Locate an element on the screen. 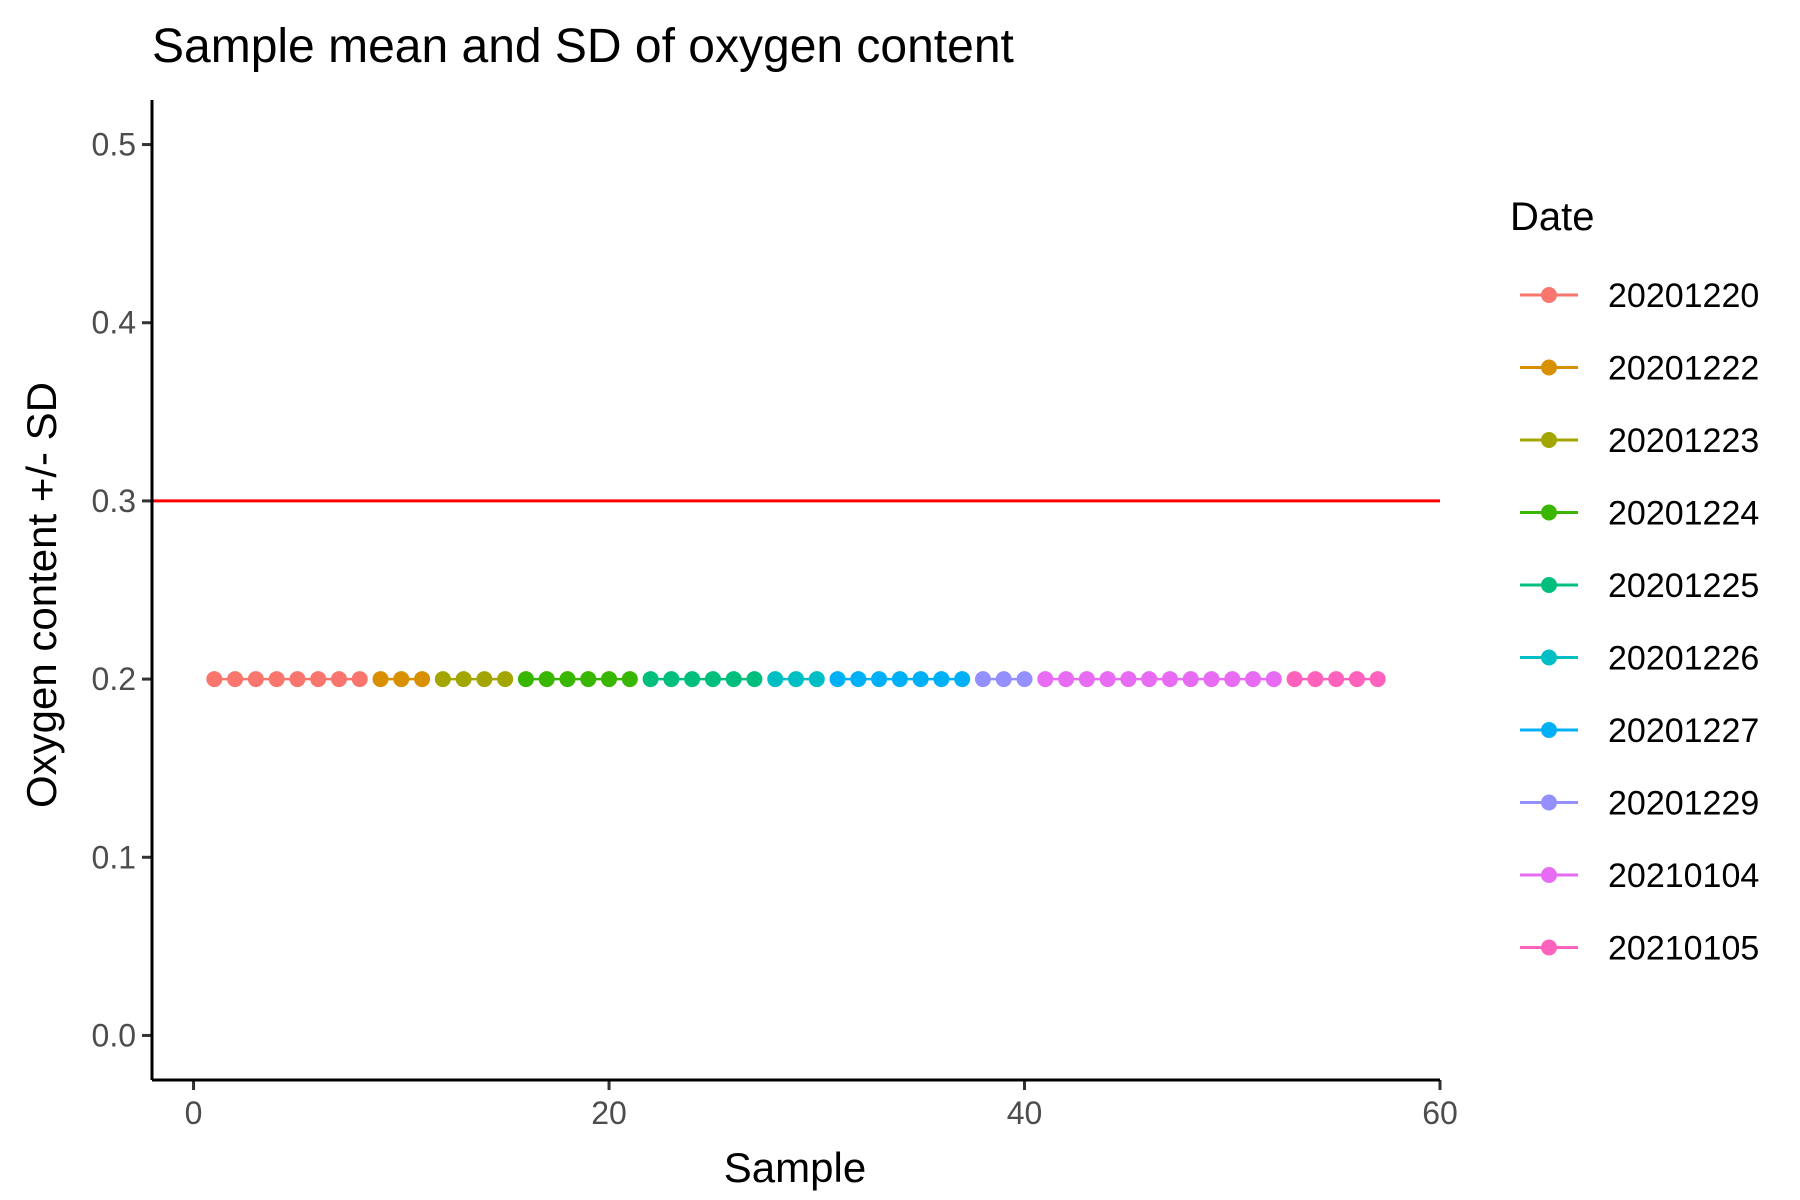  legend-item: 20210105 is located at coordinates (1639, 949).